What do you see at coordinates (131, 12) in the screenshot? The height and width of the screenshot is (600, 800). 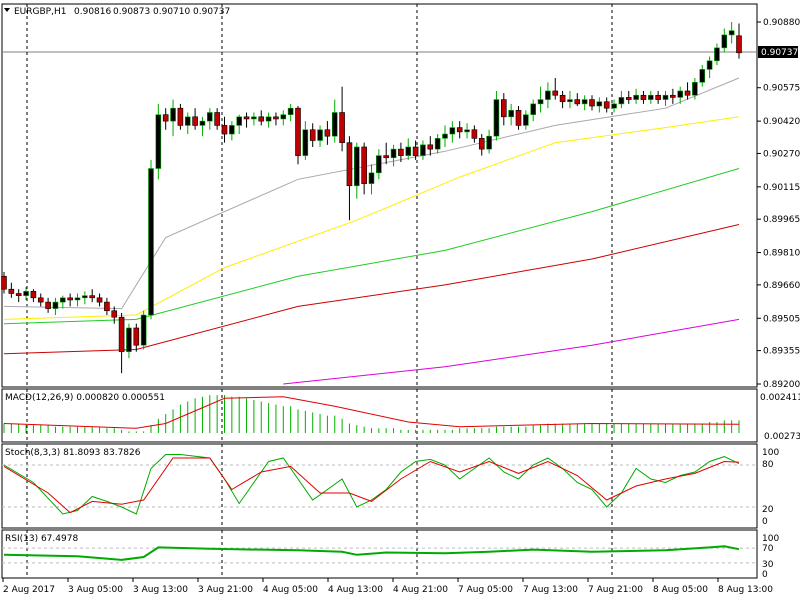 I see `header-high: 0.90873` at bounding box center [131, 12].